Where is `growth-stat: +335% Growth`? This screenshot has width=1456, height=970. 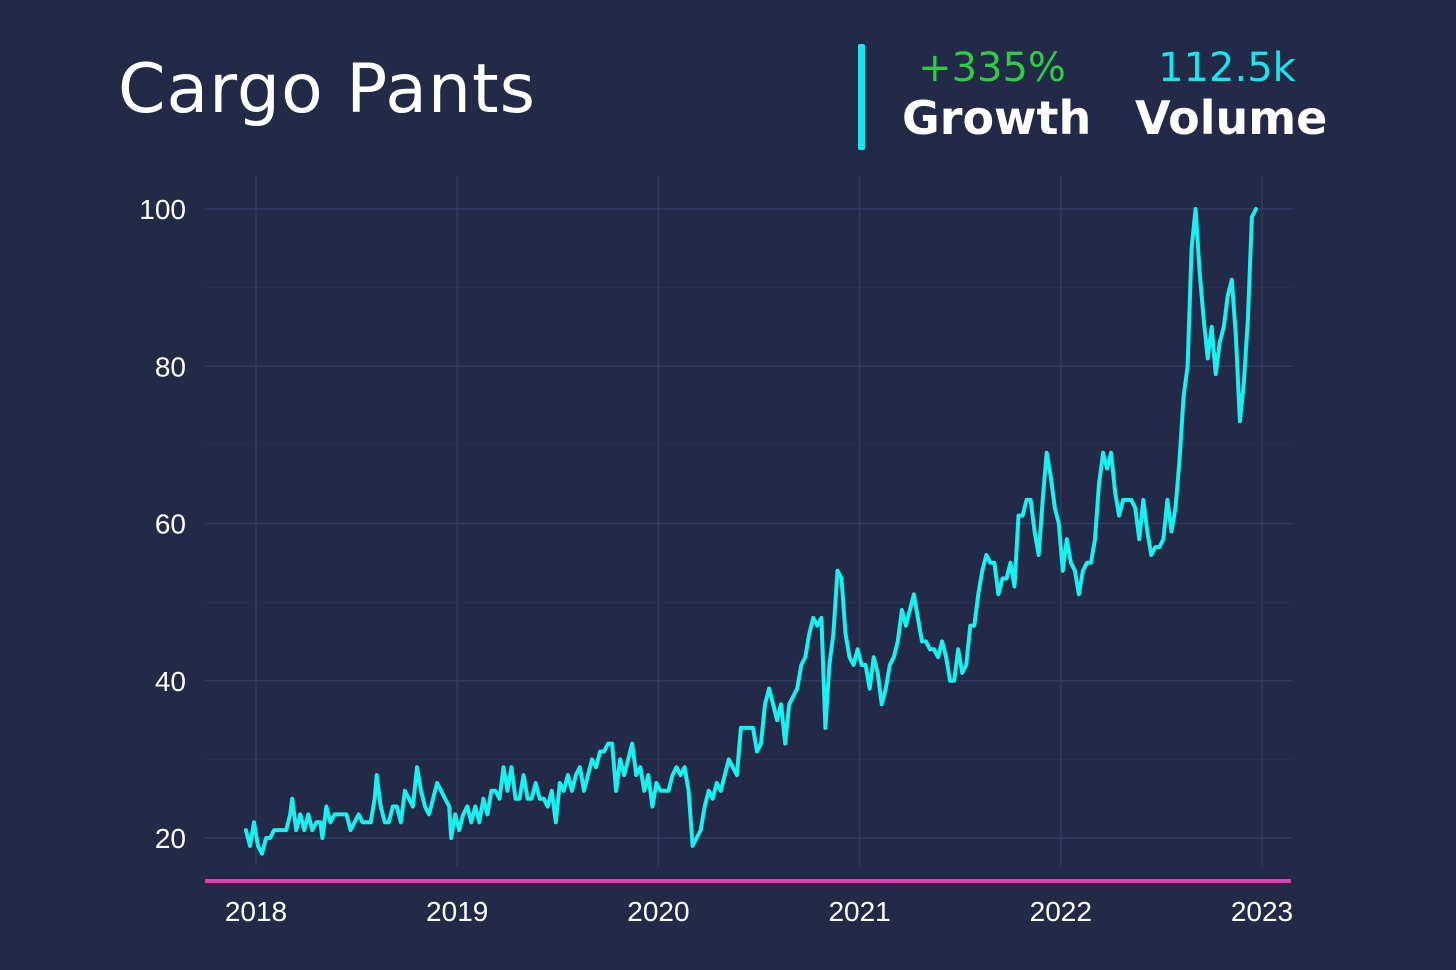 growth-stat: +335% Growth is located at coordinates (997, 94).